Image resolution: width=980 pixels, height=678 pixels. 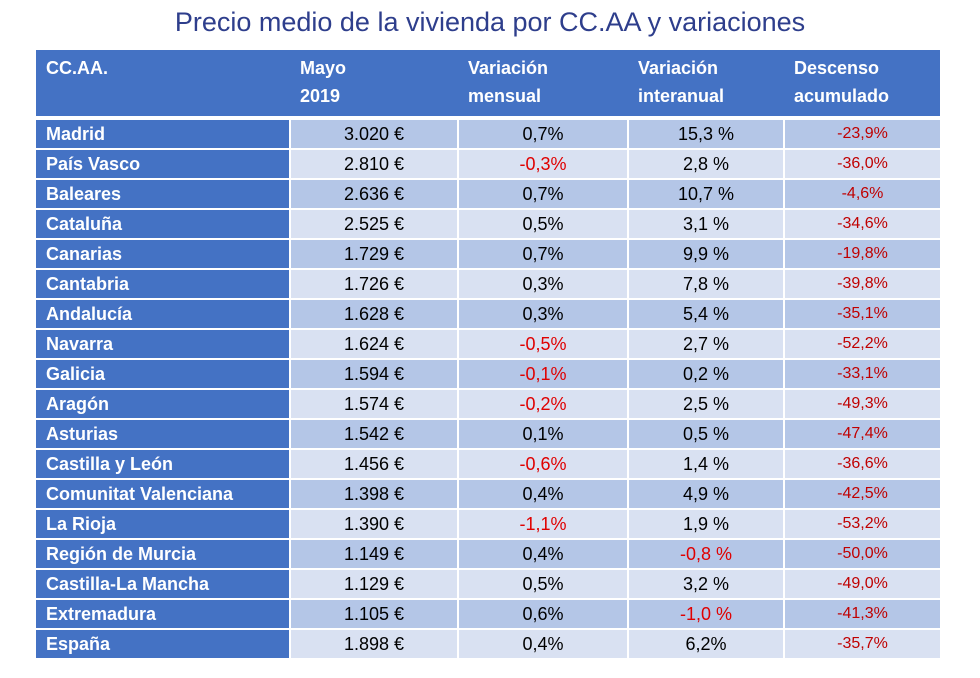 I want to click on accumulated-decline-cell: -35,7%, so click(x=862, y=644).